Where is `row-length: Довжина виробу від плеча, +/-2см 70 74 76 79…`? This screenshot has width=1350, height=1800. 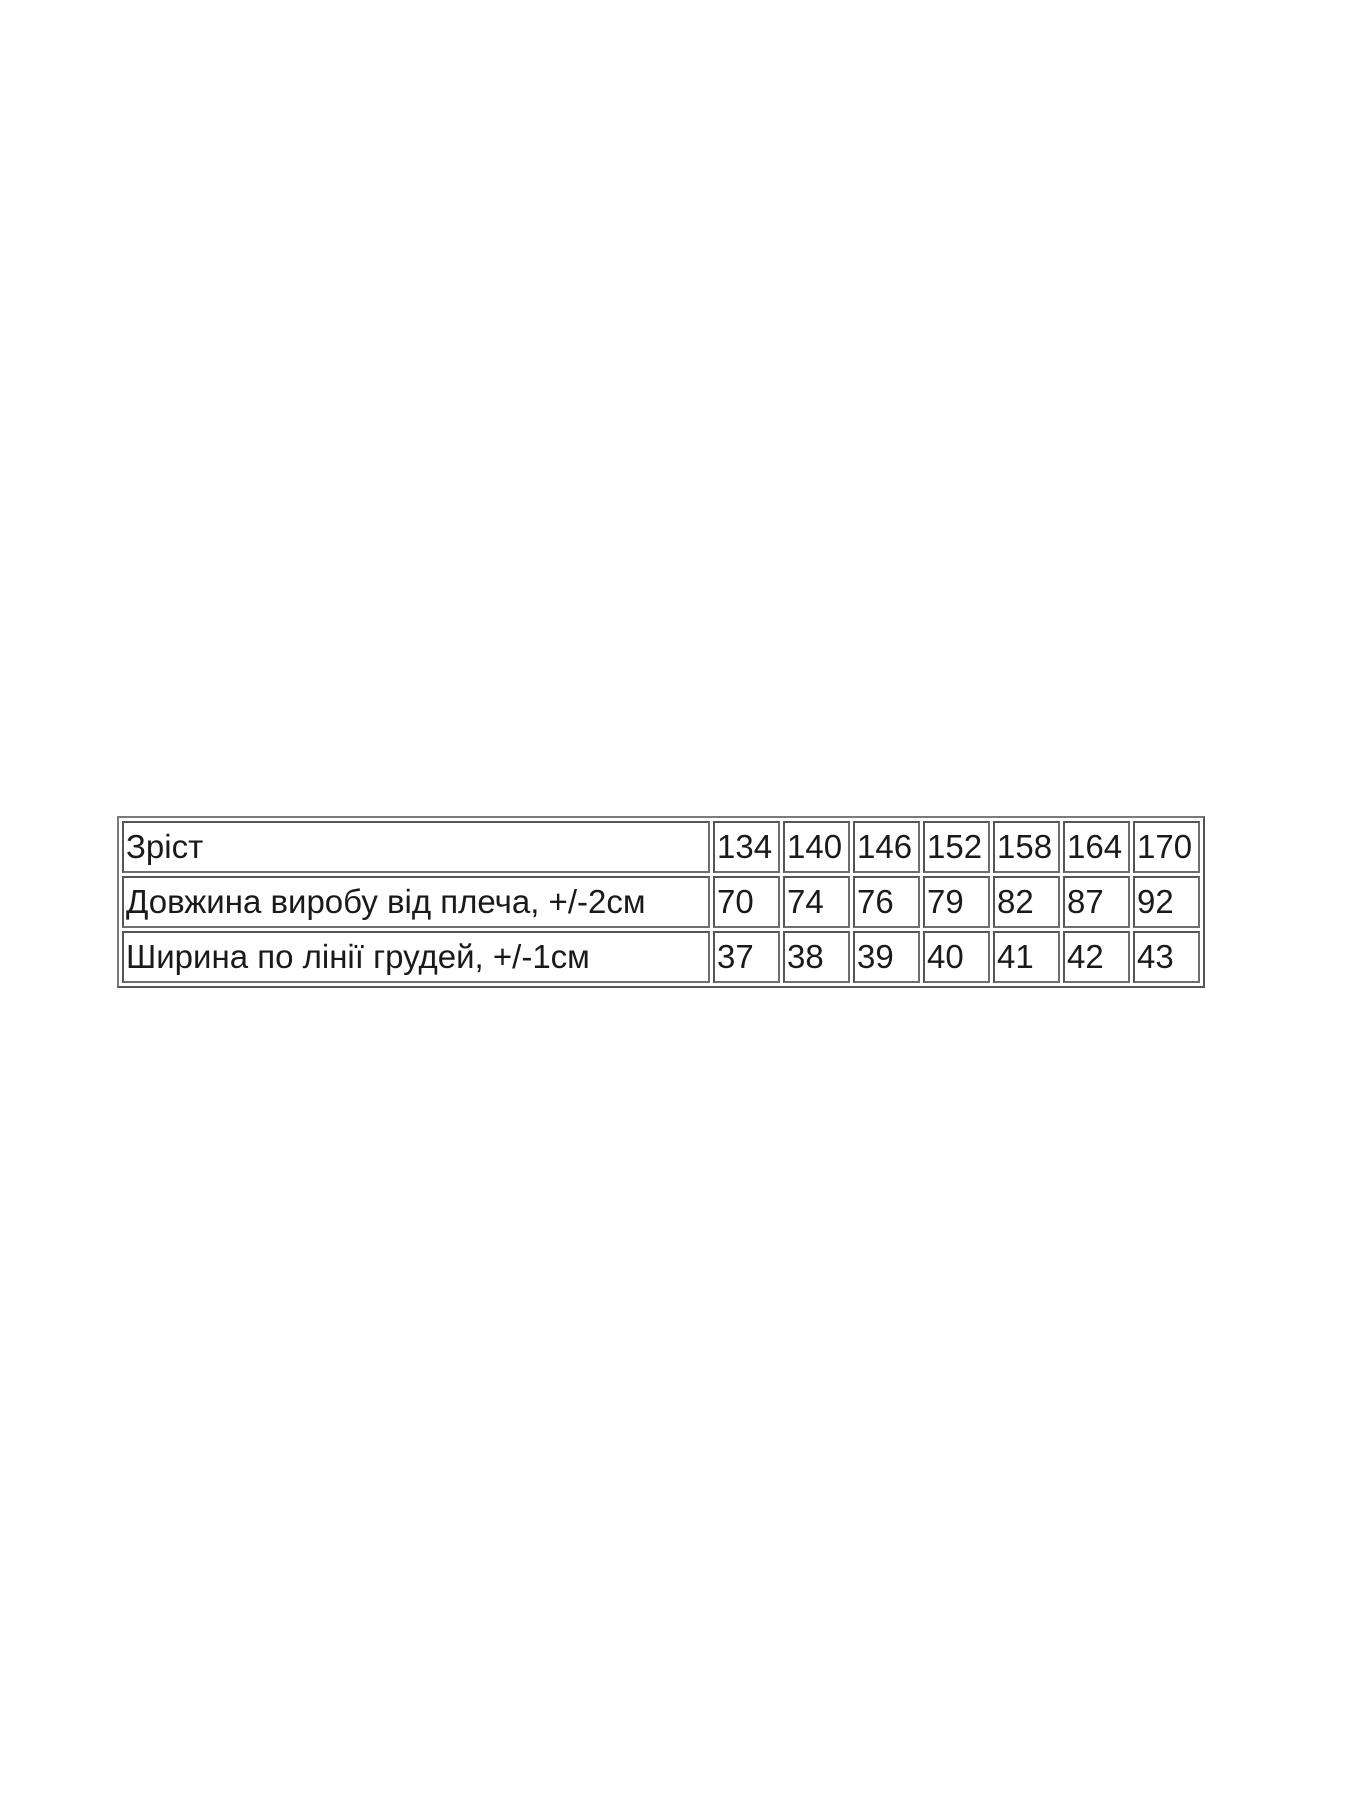 row-length: Довжина виробу від плеча, +/-2см 70 74 76 79… is located at coordinates (661, 902).